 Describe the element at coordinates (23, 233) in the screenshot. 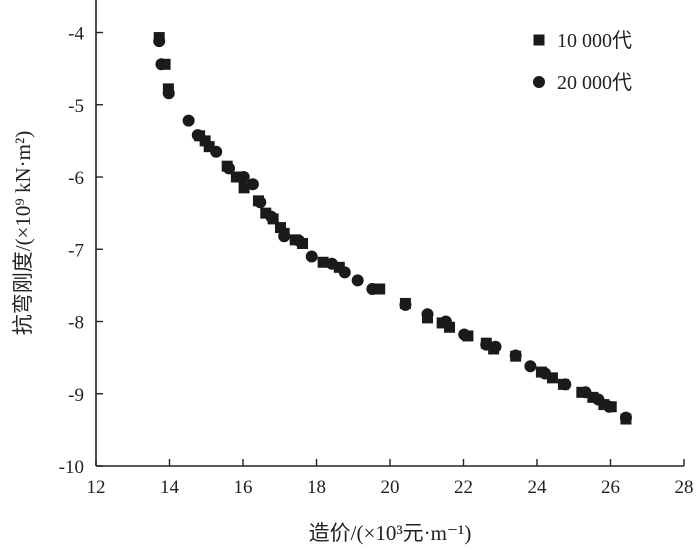

I see `y-axis-title: 抗弯刚度/(×10⁹ kN·m²)` at that location.